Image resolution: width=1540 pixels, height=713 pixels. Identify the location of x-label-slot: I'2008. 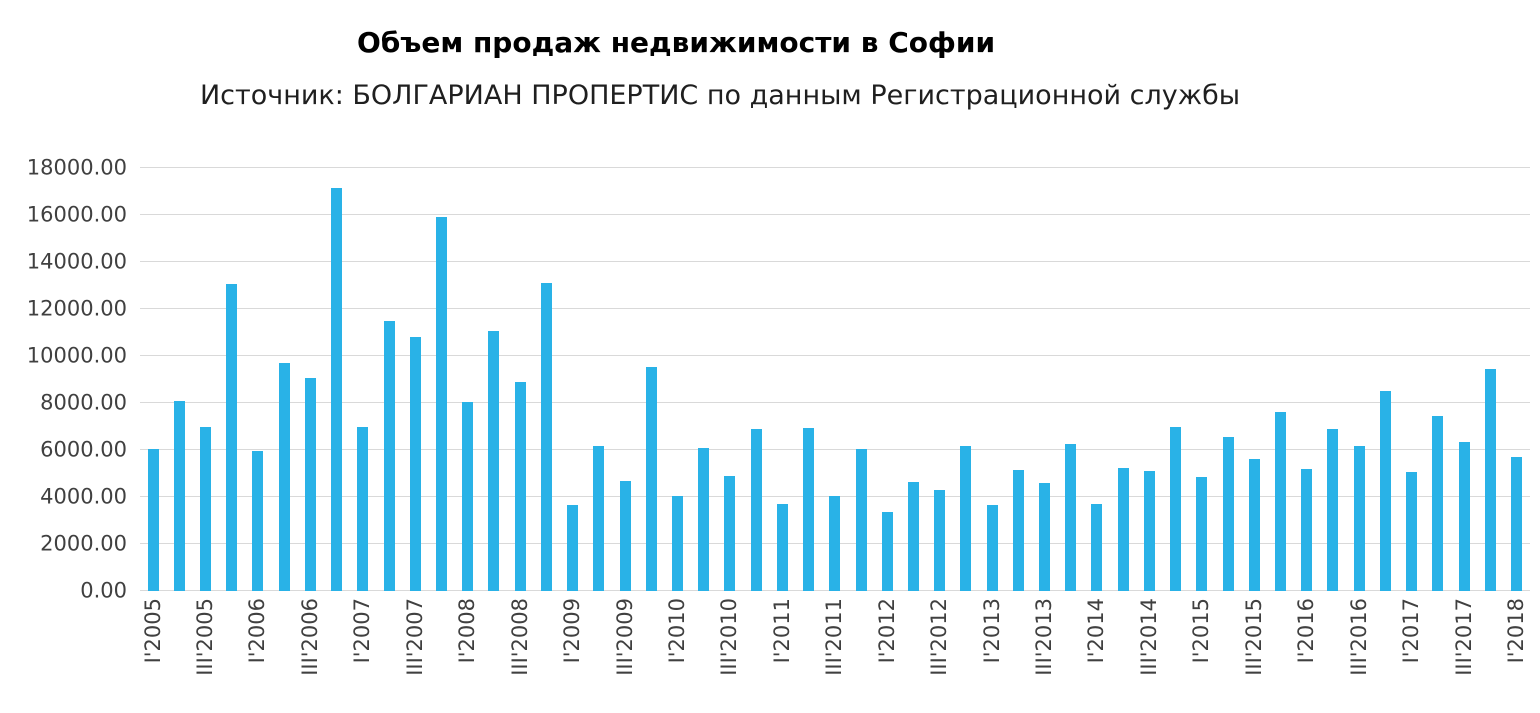
(468, 650).